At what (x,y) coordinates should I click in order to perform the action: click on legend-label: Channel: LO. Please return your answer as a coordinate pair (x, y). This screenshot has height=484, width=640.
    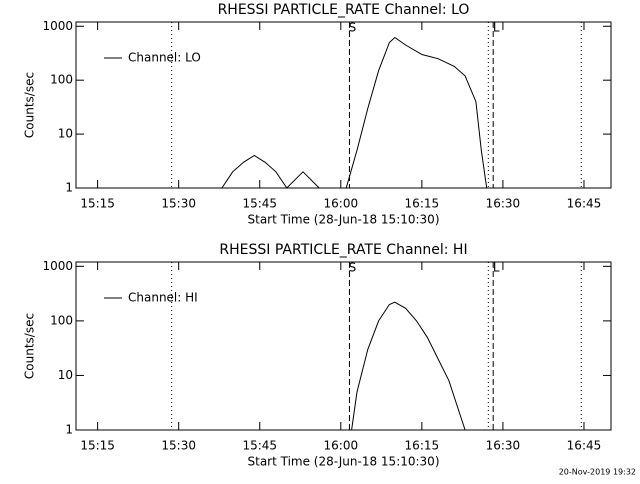
    Looking at the image, I should click on (164, 58).